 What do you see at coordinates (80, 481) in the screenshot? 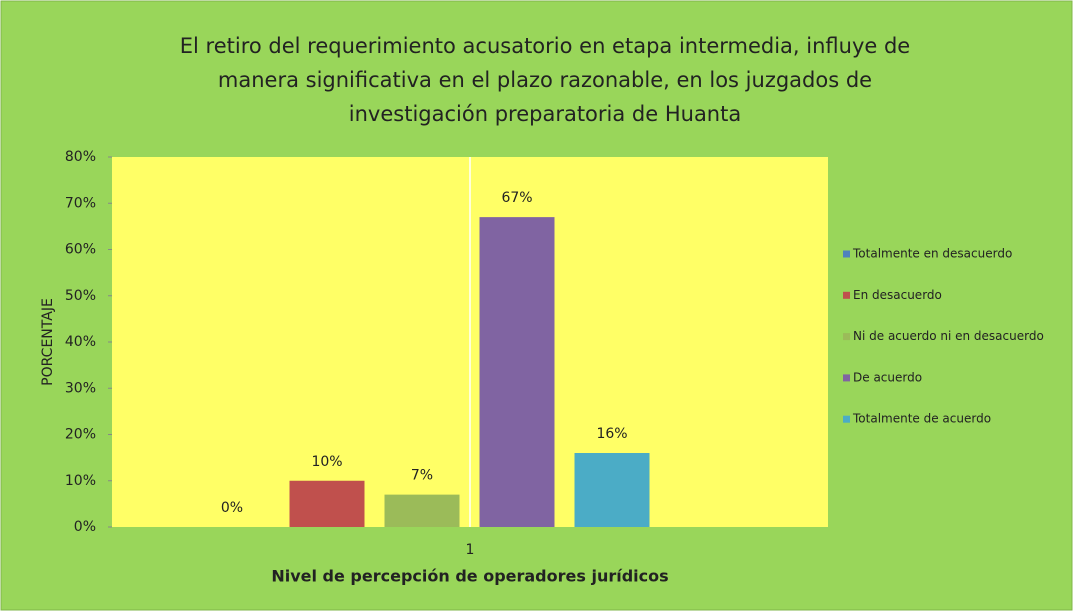
I see `y-tick-label: 10%` at bounding box center [80, 481].